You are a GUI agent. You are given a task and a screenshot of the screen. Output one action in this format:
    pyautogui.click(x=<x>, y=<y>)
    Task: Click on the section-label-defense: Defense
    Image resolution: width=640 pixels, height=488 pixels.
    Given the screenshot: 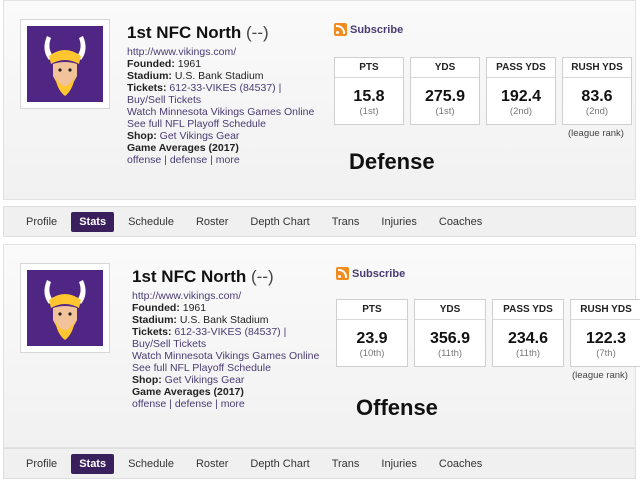 What is the action you would take?
    pyautogui.click(x=392, y=161)
    